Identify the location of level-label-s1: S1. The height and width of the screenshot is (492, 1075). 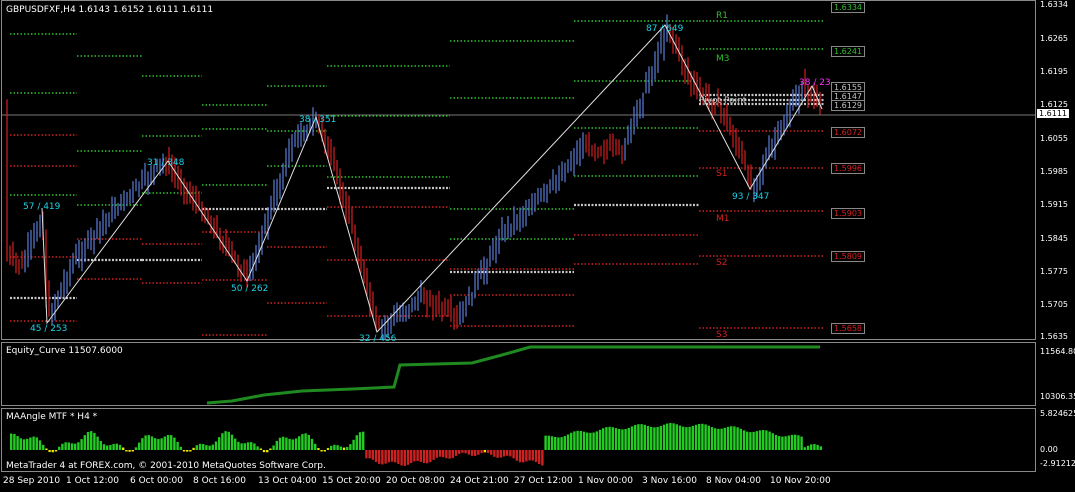
(722, 174).